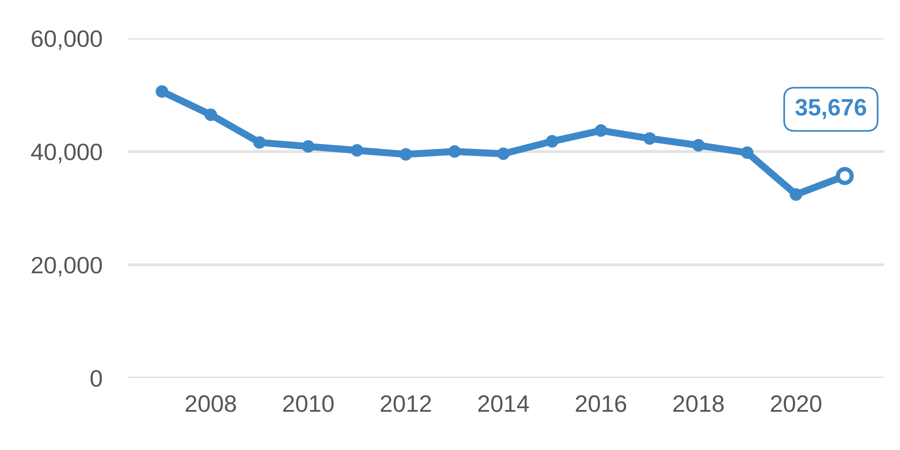  What do you see at coordinates (96, 378) in the screenshot?
I see `y-tick-label: 0` at bounding box center [96, 378].